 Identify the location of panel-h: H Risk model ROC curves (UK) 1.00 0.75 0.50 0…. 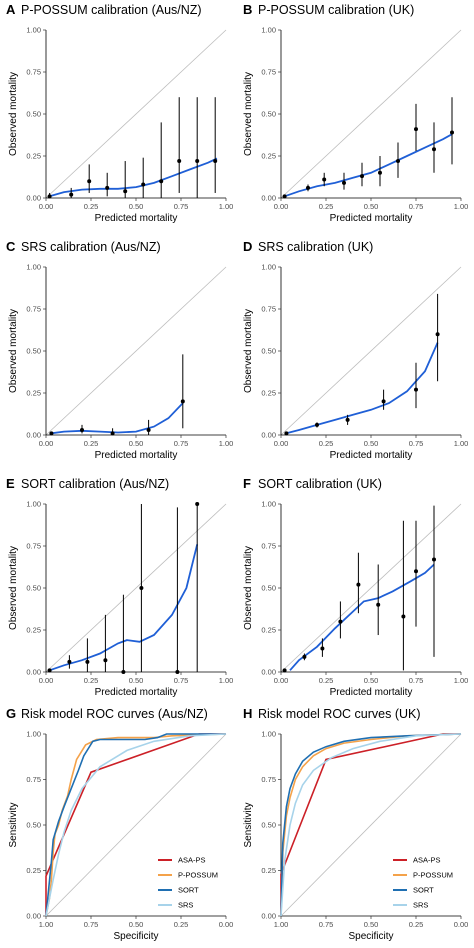
(355, 824).